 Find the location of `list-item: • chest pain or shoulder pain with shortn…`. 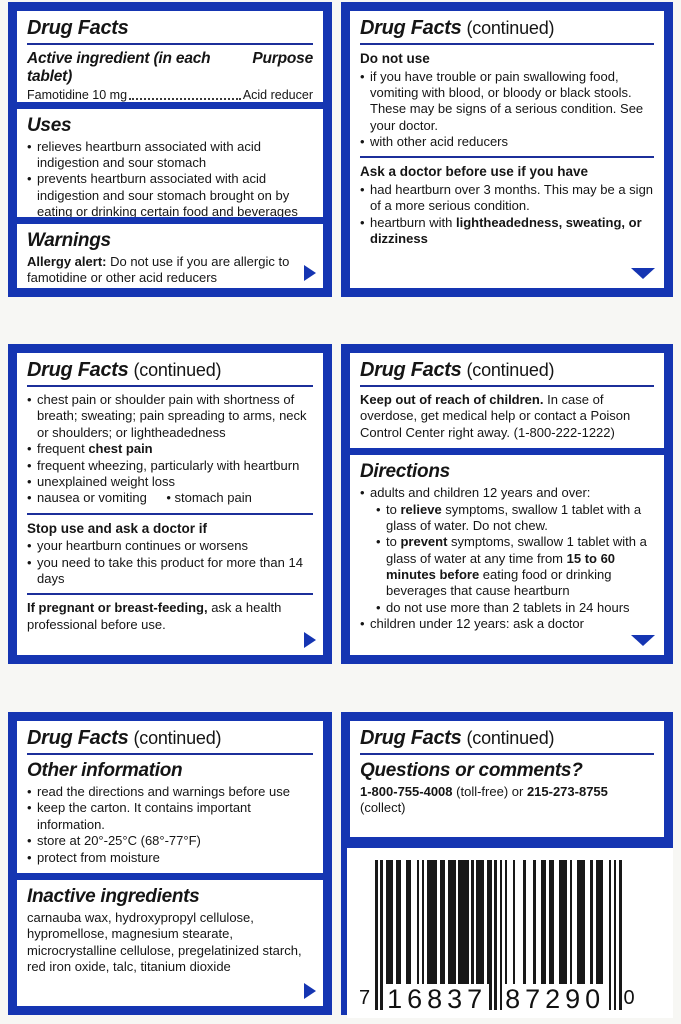

list-item: • chest pain or shoulder pain with shortn… is located at coordinates (167, 416).